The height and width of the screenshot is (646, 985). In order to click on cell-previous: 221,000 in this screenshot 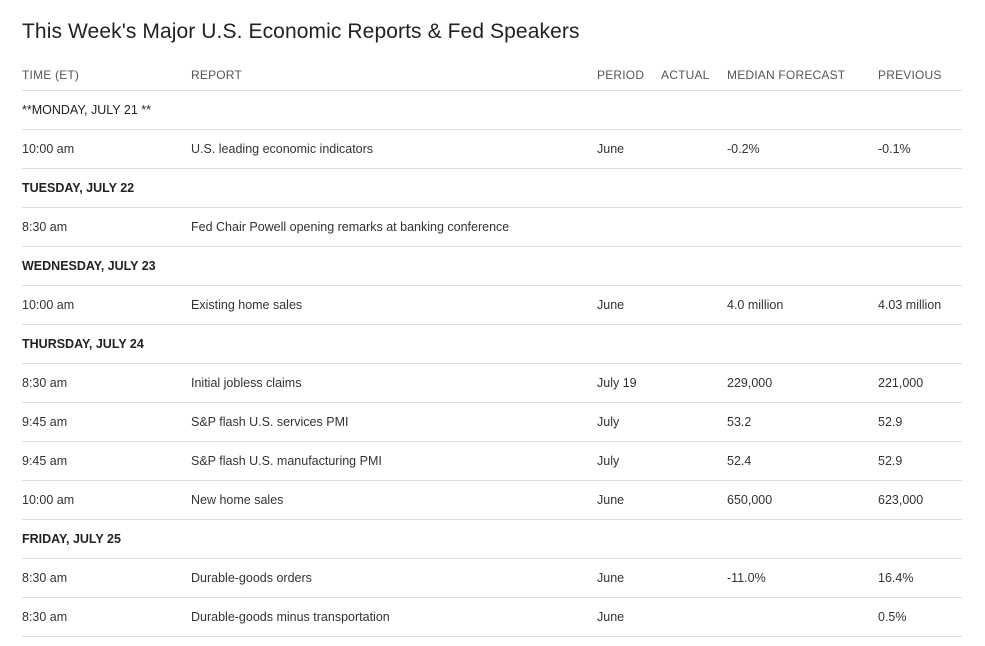, I will do `click(920, 383)`.